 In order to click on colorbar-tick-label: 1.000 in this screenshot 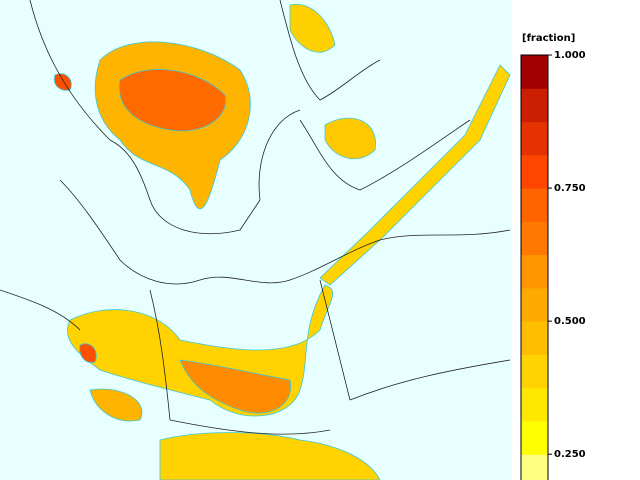, I will do `click(570, 55)`.